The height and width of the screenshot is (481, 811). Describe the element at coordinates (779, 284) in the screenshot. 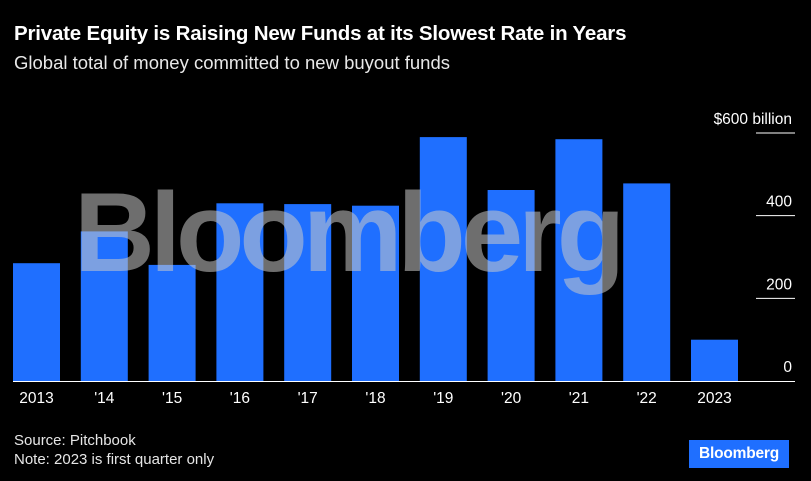

I see `y-tick-label: 200` at that location.